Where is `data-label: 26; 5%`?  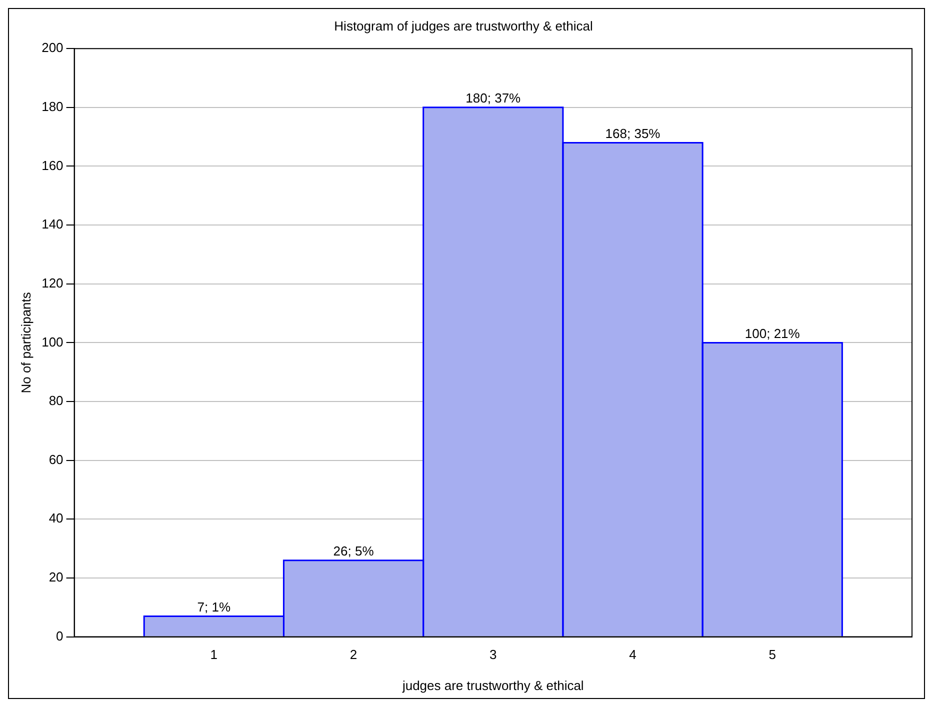 data-label: 26; 5% is located at coordinates (353, 550).